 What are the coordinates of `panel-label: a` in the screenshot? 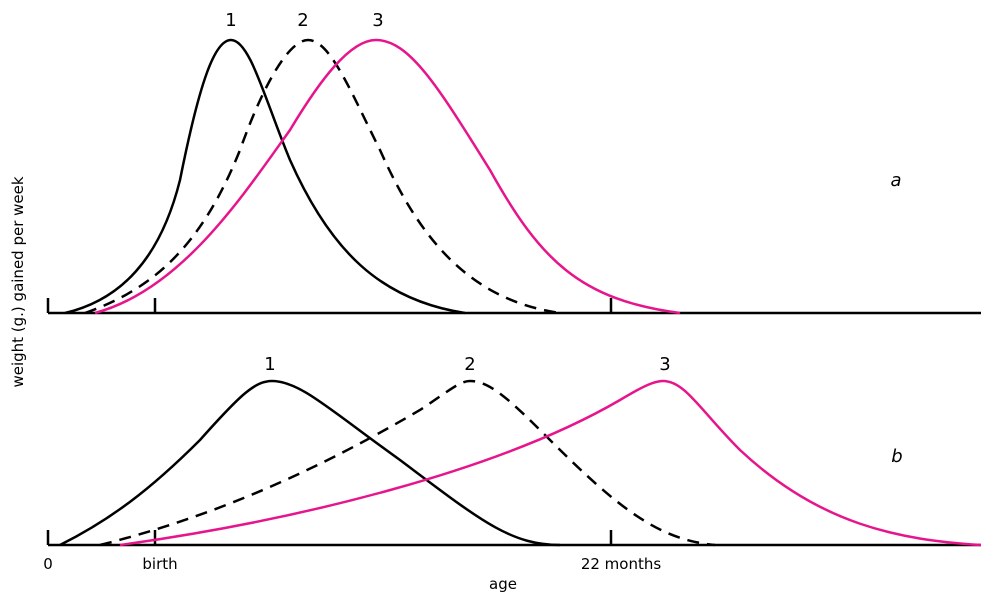 It's located at (895, 180).